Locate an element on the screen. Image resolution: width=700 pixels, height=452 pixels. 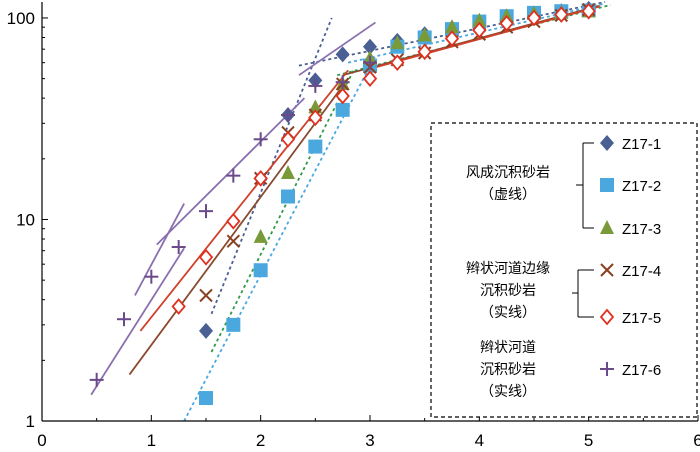
legend-group-label-2-line-3: （实线） is located at coordinates (508, 313).